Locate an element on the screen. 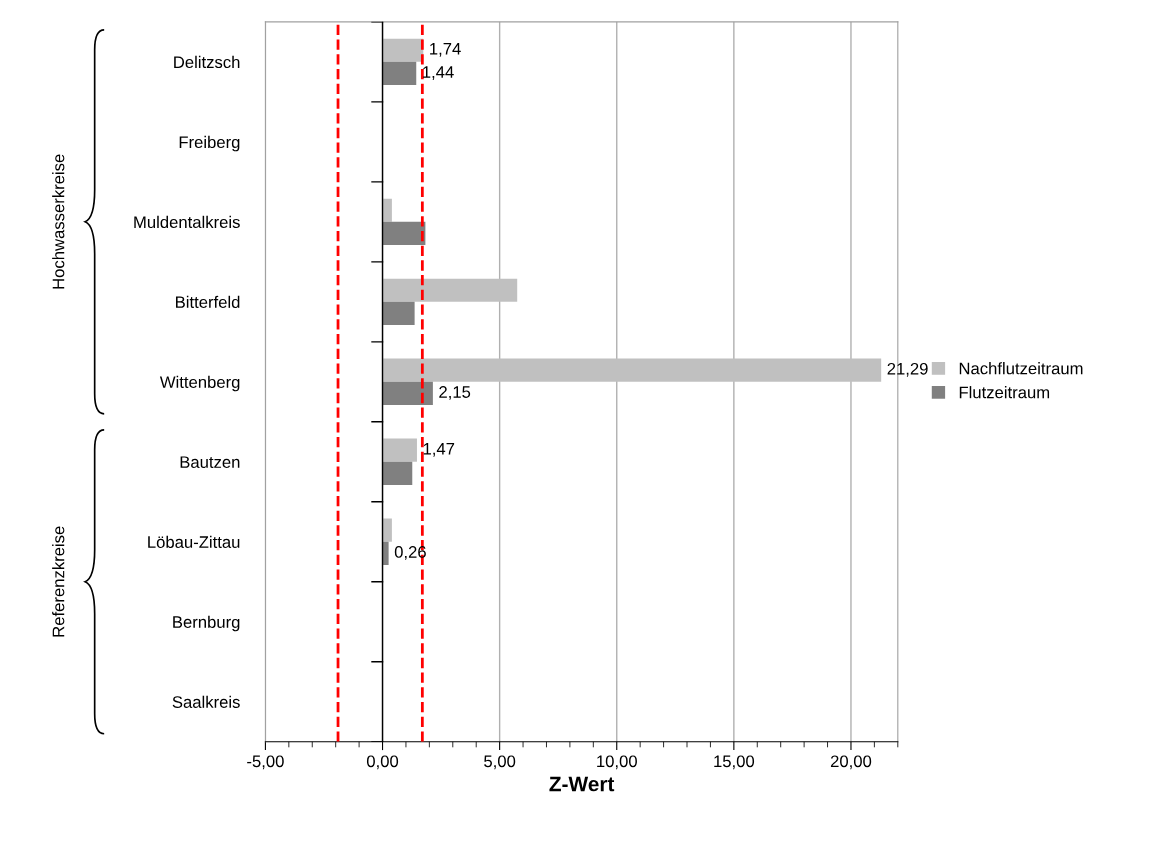 This screenshot has width=1154, height=841. y-tick-label: Löbau-Zittau is located at coordinates (194, 541).